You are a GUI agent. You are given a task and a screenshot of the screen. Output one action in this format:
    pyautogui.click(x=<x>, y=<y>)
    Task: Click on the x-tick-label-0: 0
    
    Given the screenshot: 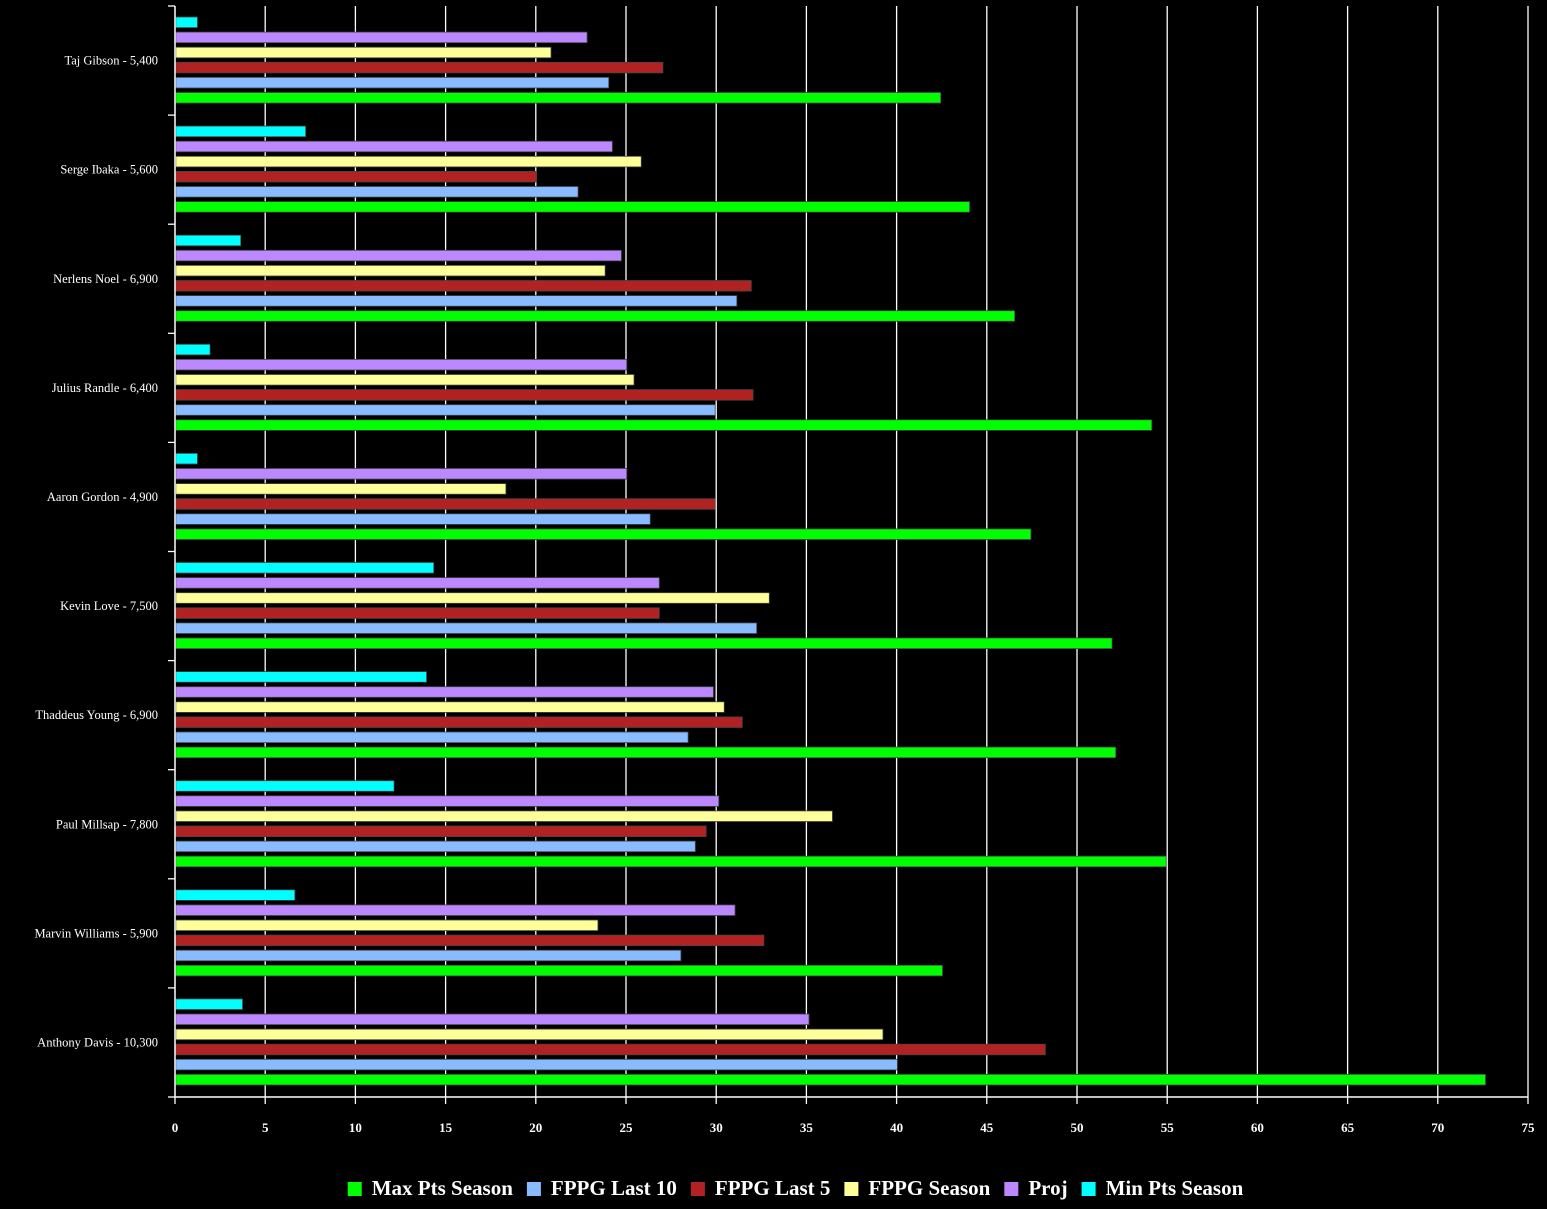 What is the action you would take?
    pyautogui.click(x=175, y=1127)
    